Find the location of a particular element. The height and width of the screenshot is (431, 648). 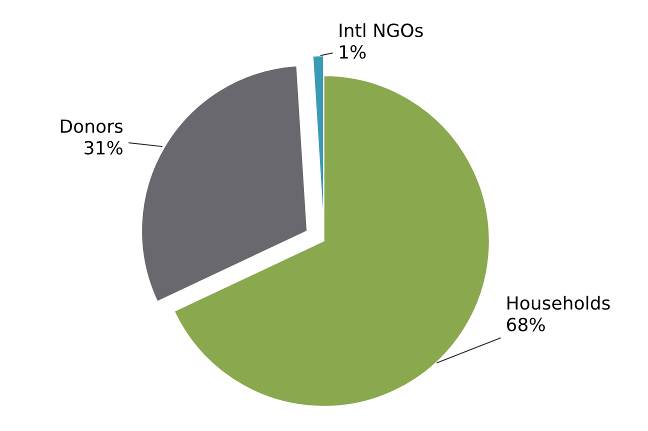

data-label: 1% is located at coordinates (353, 52).